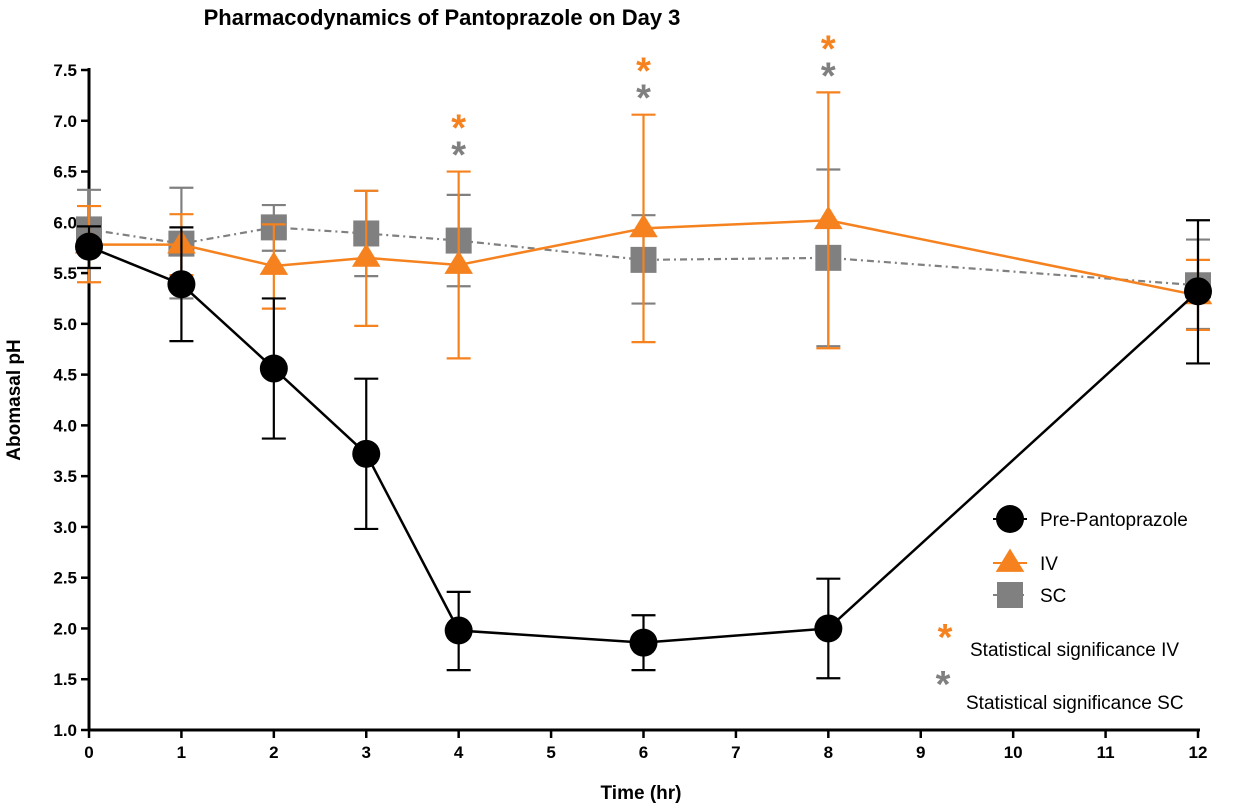 The width and height of the screenshot is (1248, 809). I want to click on legend-marker-sc, so click(1010, 595).